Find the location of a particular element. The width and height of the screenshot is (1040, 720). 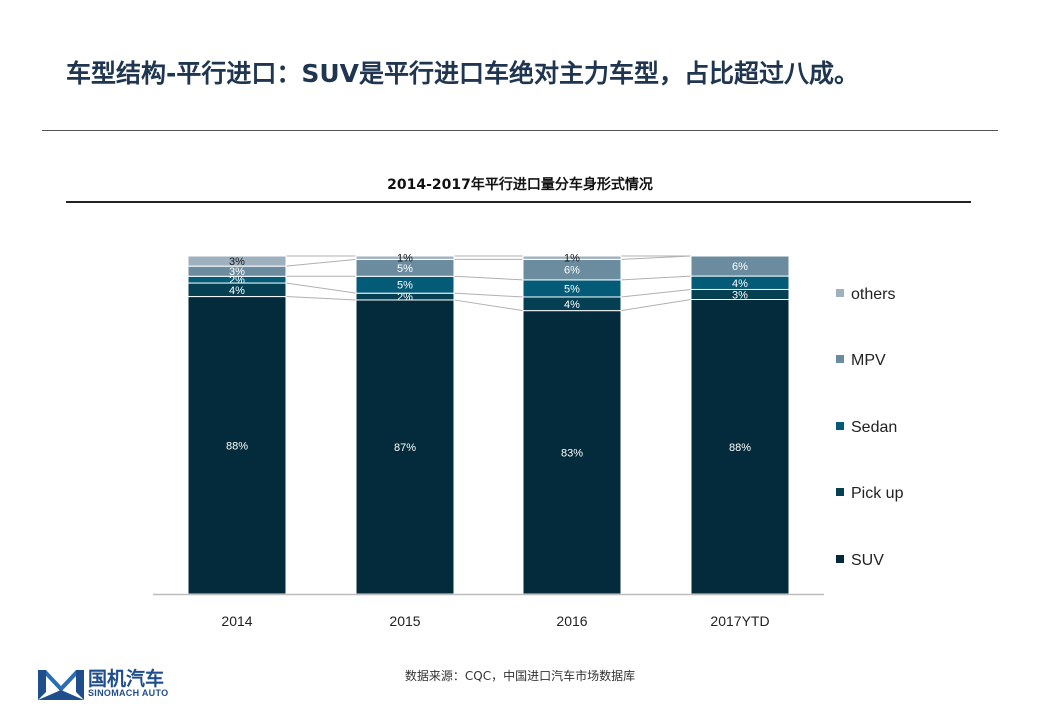

bar-segment-mpv is located at coordinates (740, 266).